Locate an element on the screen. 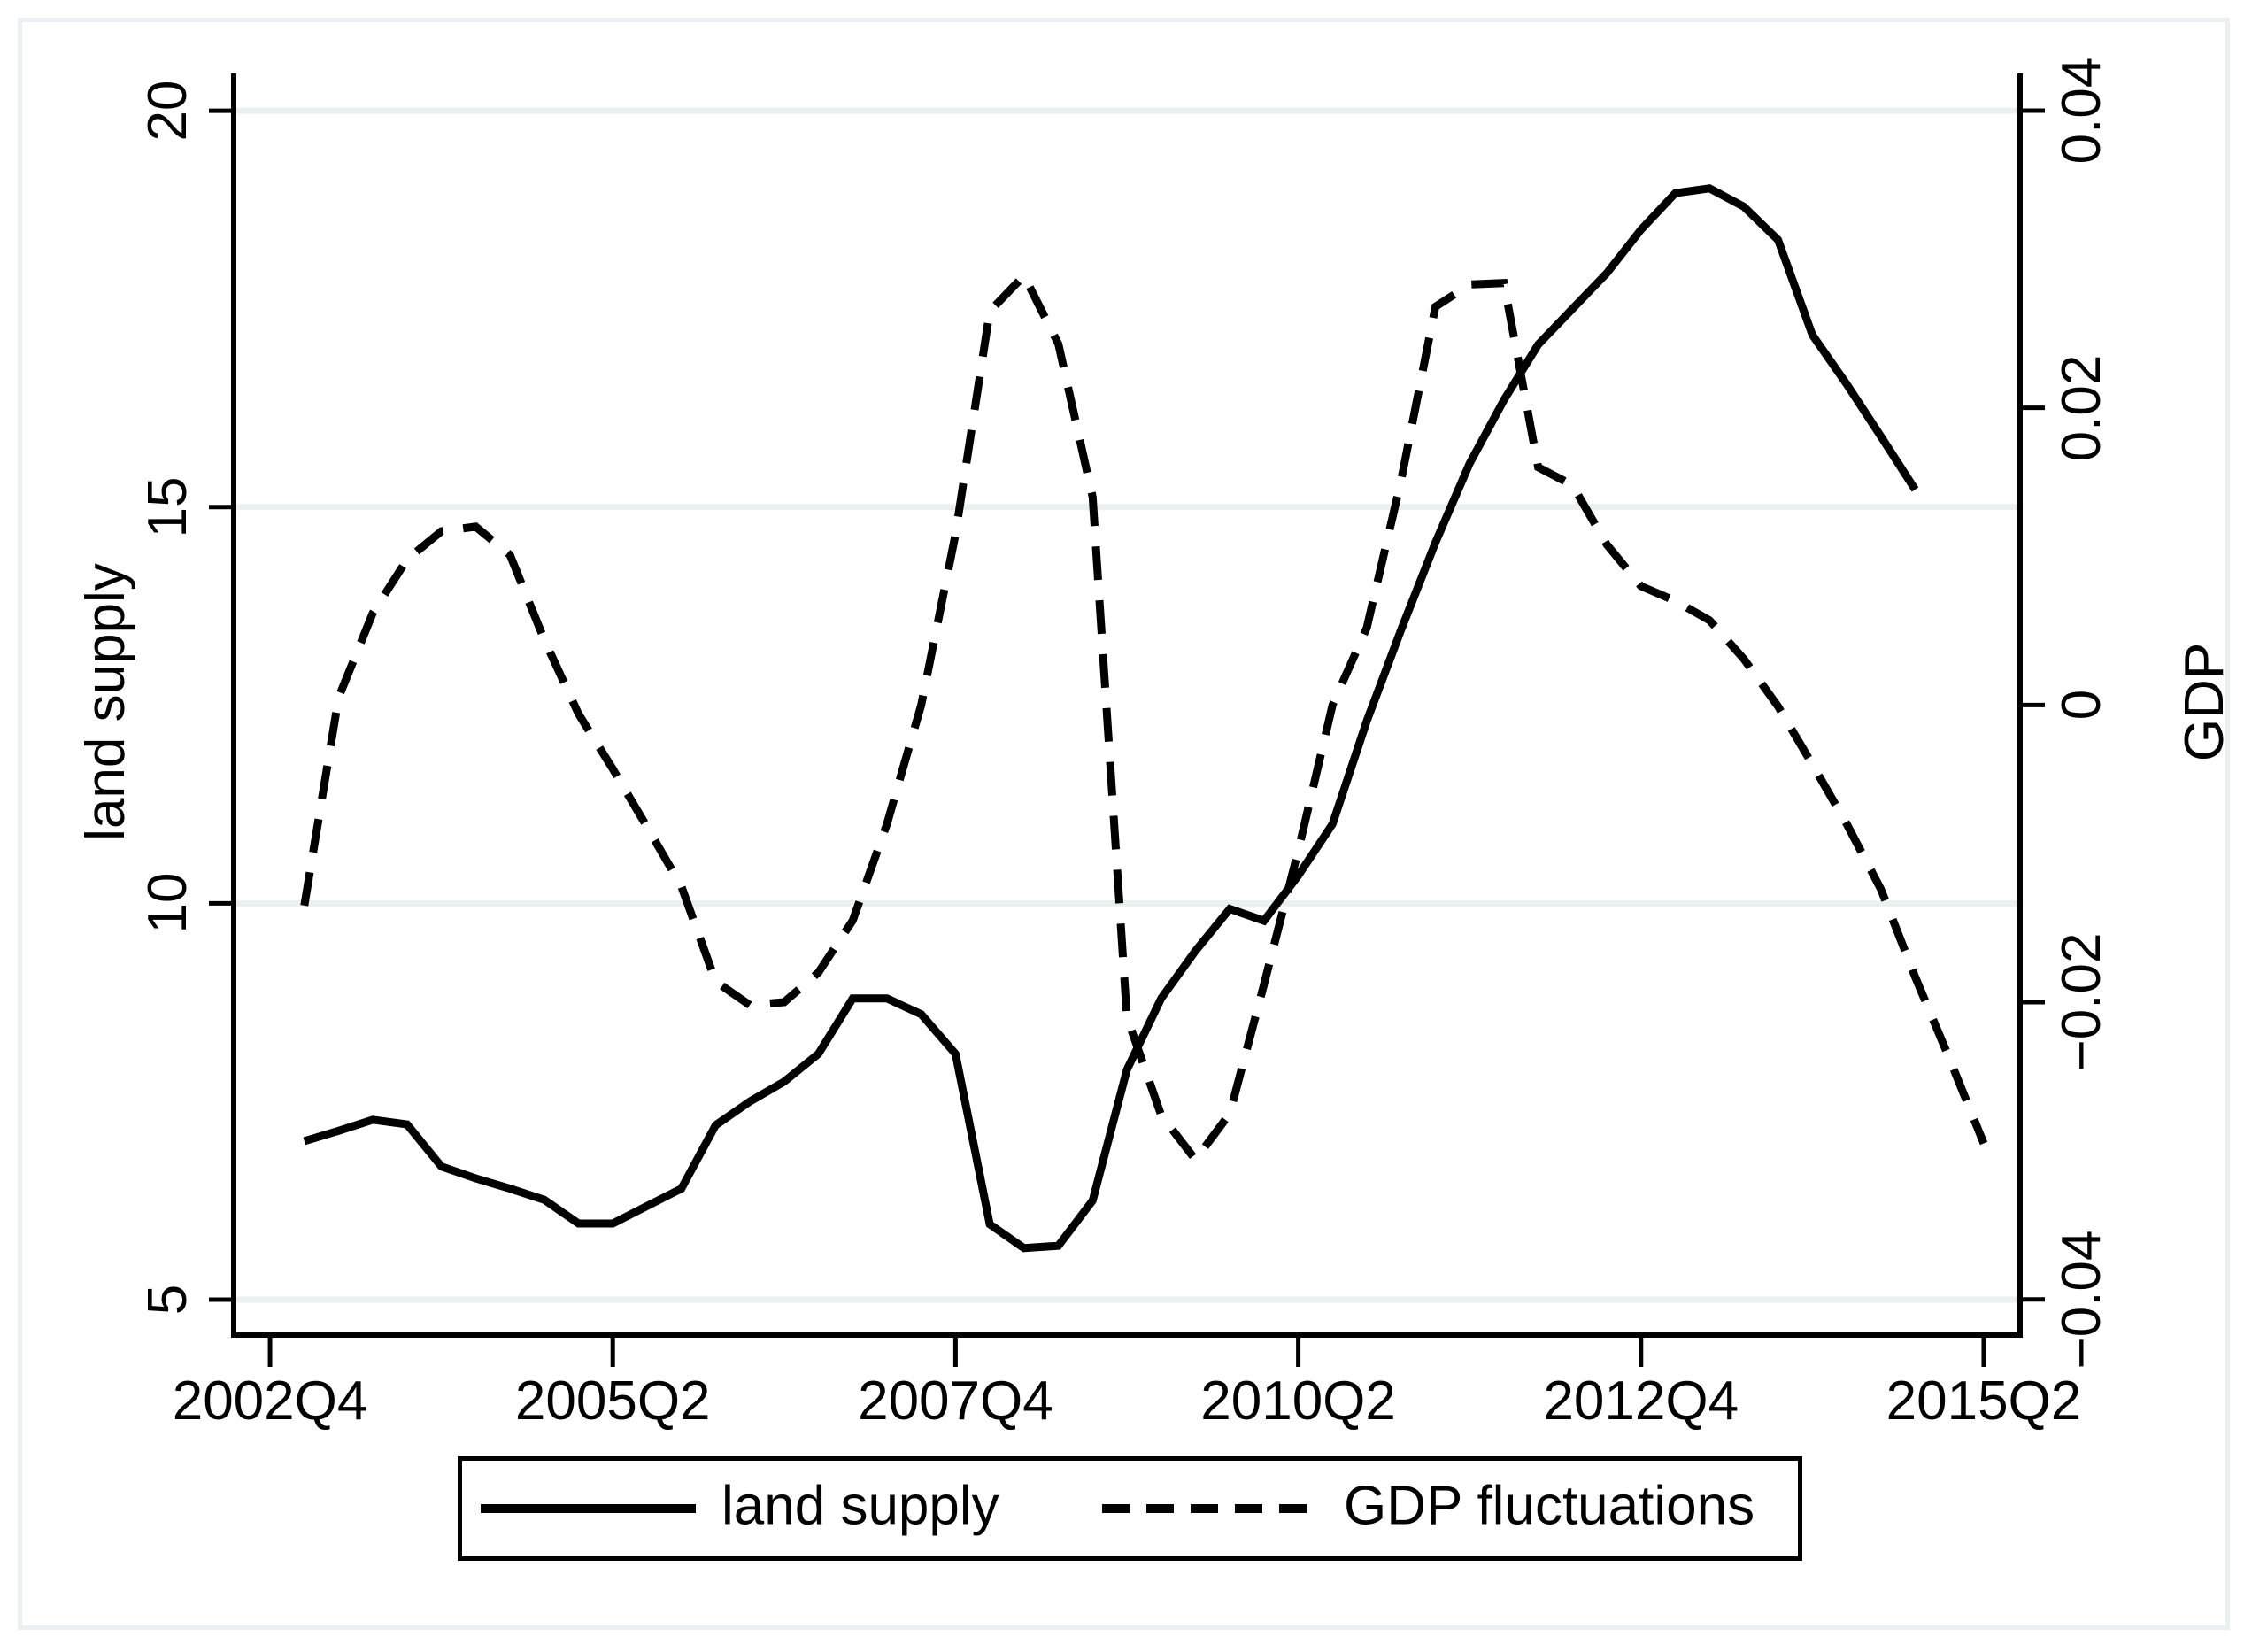  right-axis-tick-label: 0.02 is located at coordinates (2081, 407).